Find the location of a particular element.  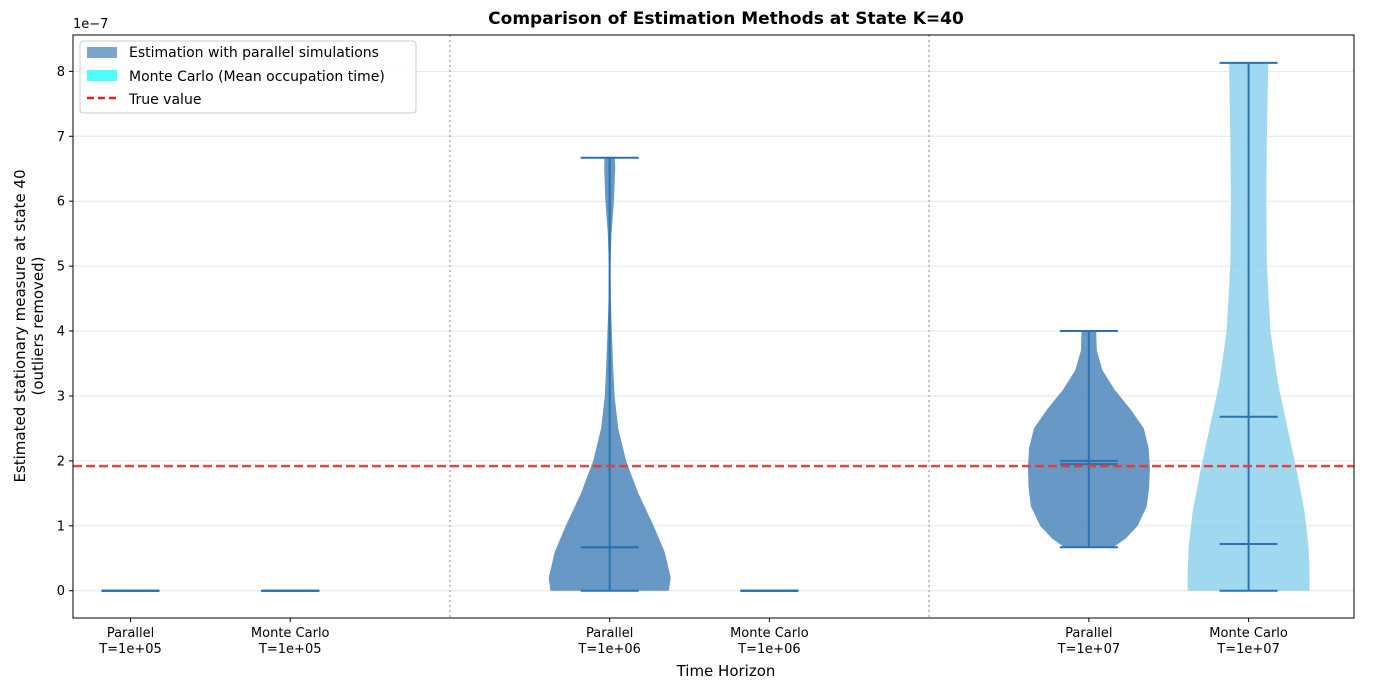

y-scale-label: 1e−7 is located at coordinates (90, 24).